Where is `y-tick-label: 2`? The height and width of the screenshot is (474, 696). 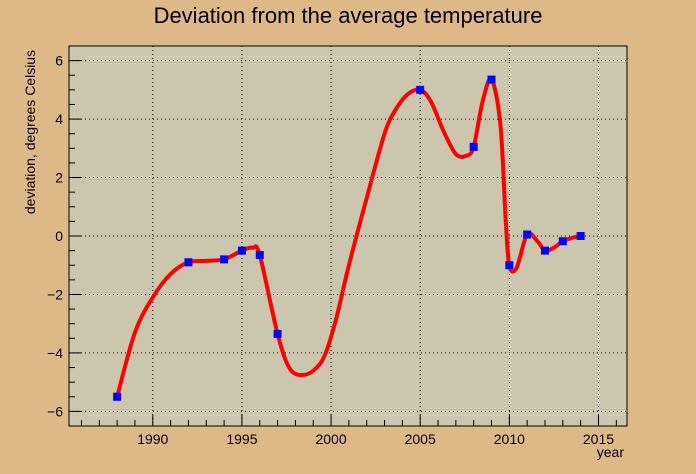
y-tick-label: 2 is located at coordinates (59, 178).